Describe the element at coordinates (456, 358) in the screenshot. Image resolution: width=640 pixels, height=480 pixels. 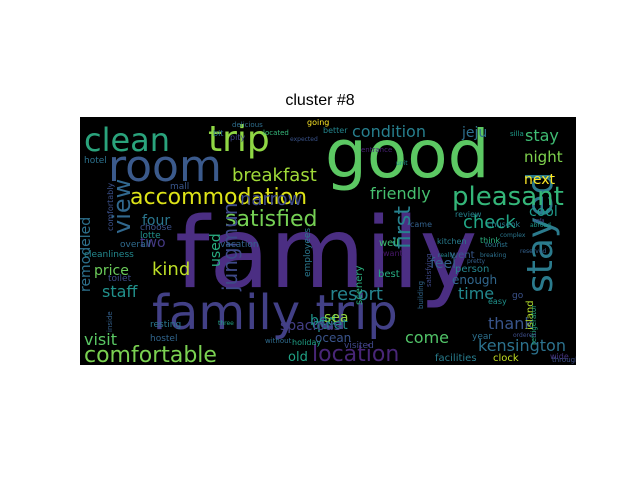
I see `word-facilities: facilities` at that location.